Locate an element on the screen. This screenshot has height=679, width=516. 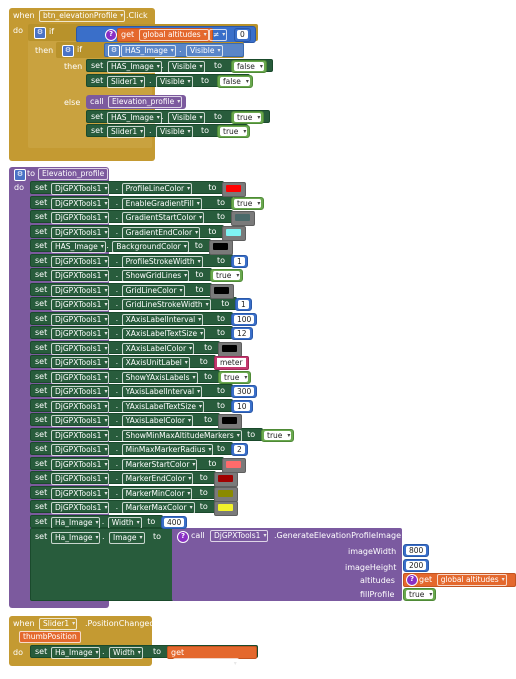
compare-block: ? get global altitudes ≠ 0 is located at coordinates (166, 34).